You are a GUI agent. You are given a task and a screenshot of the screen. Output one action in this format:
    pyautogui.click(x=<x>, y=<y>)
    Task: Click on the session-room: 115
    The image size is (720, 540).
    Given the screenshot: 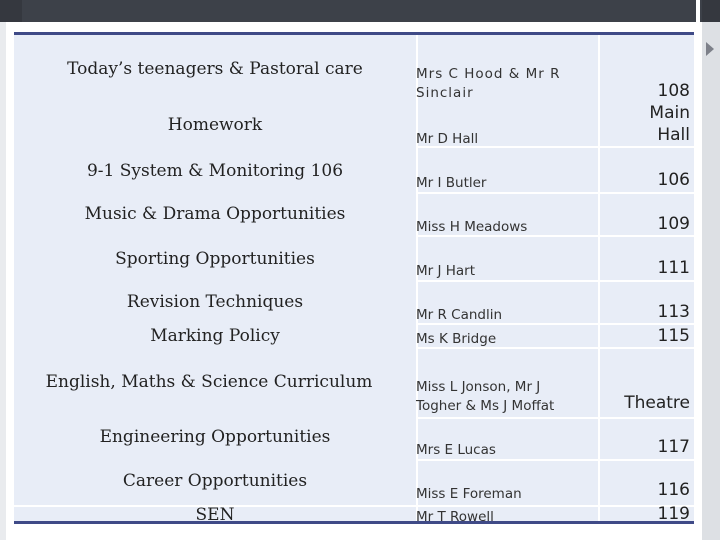 What is the action you would take?
    pyautogui.click(x=673, y=336)
    